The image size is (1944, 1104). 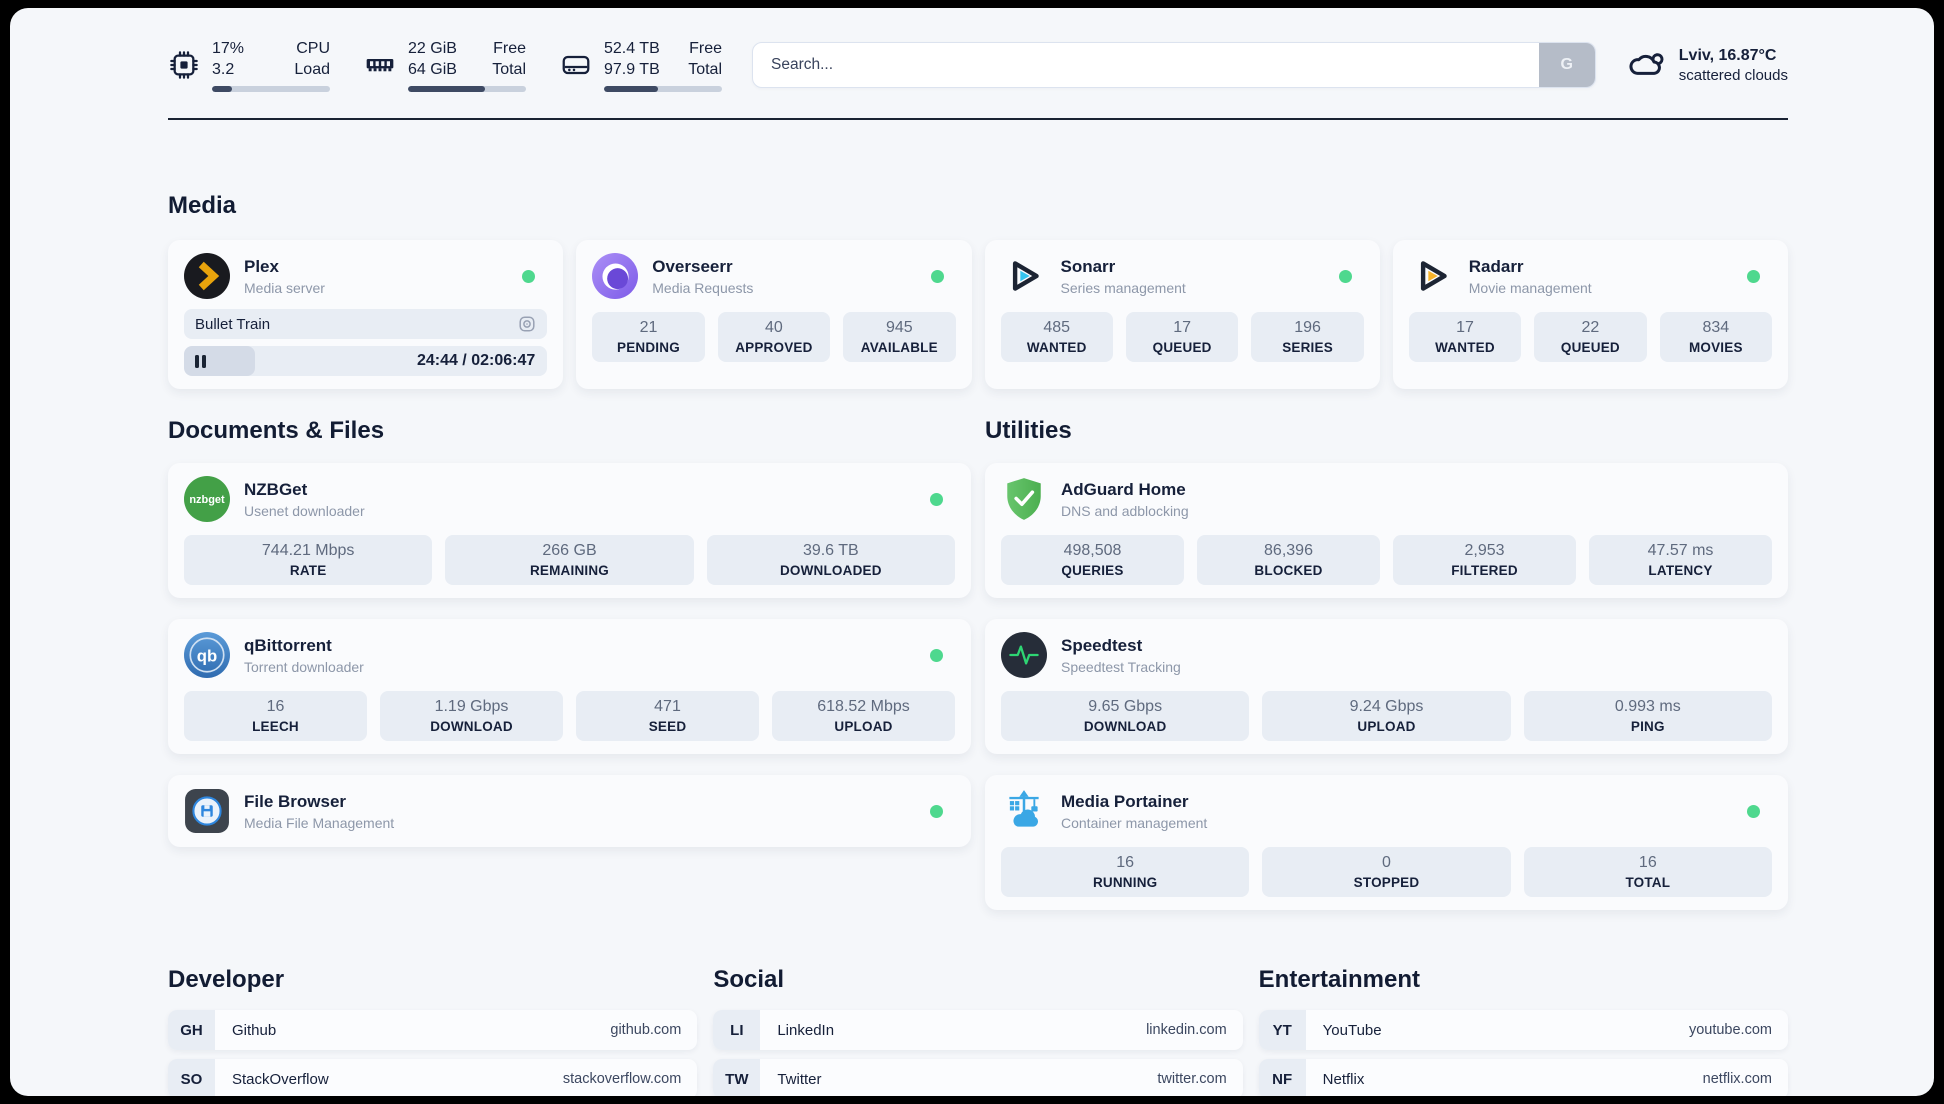 What do you see at coordinates (200, 361) in the screenshot?
I see `pause-icon` at bounding box center [200, 361].